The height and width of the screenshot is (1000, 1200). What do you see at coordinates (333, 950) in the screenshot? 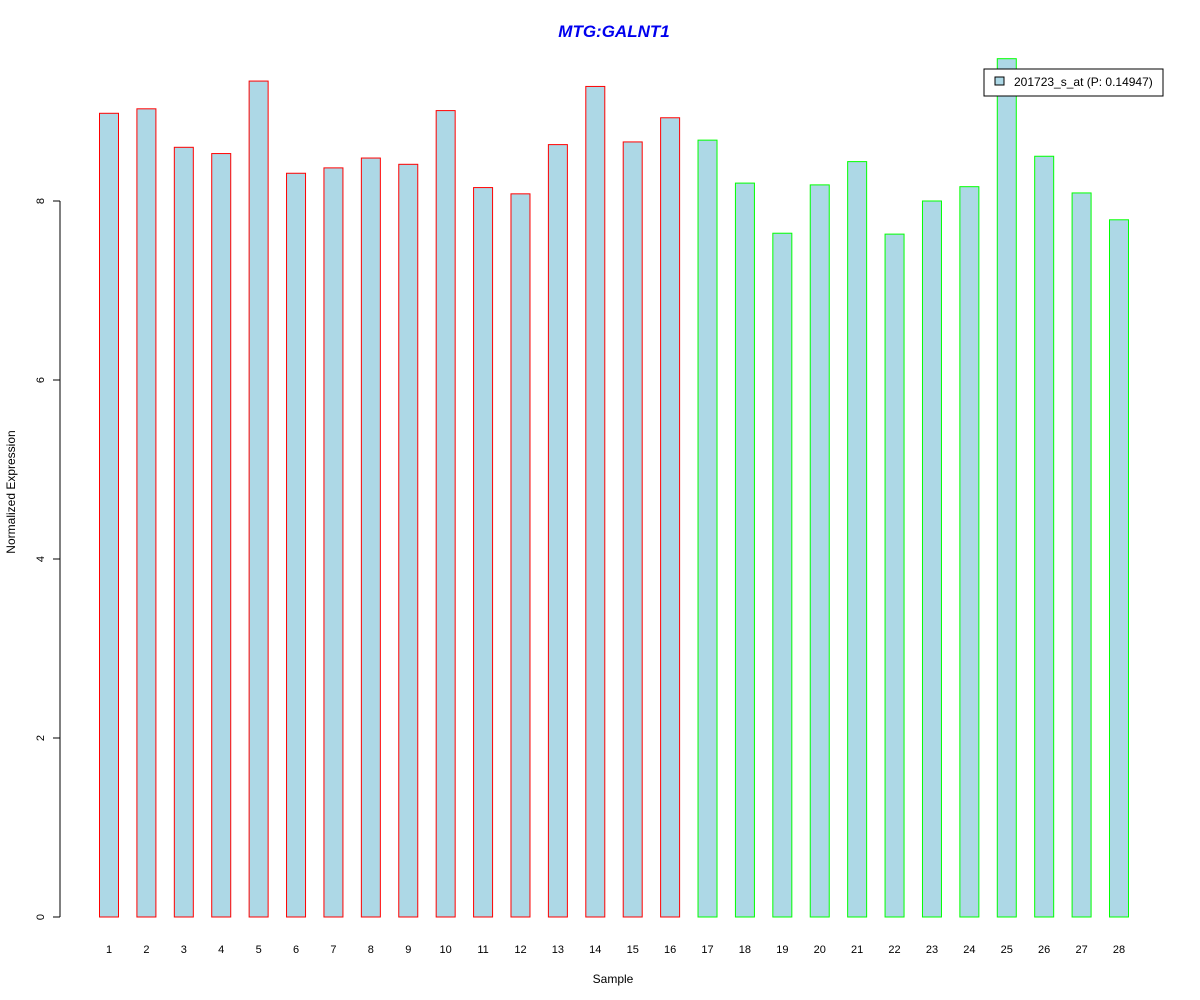
I see `x-tick-label: 7` at bounding box center [333, 950].